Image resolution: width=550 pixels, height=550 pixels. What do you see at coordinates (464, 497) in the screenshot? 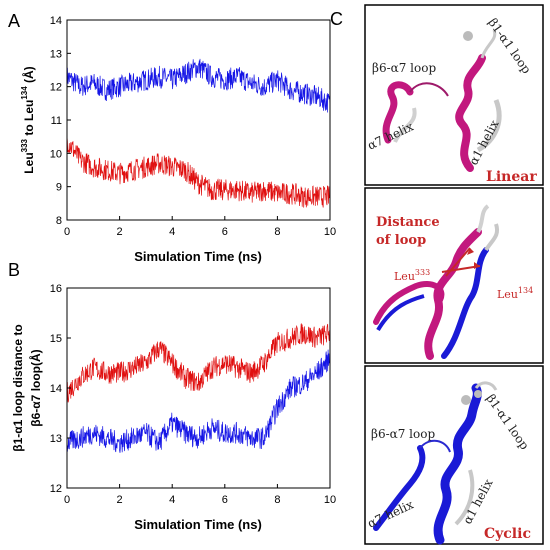
I see `cyclic-alpha1-shadow` at bounding box center [464, 497].